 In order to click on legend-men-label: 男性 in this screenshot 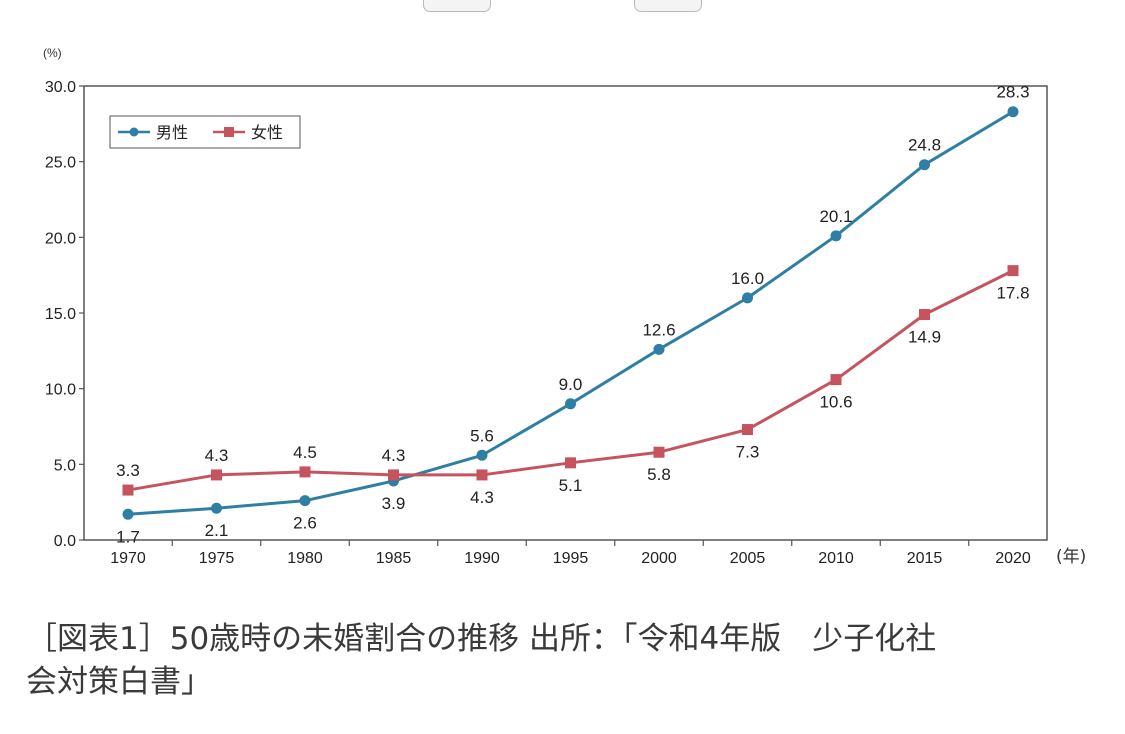, I will do `click(172, 132)`.